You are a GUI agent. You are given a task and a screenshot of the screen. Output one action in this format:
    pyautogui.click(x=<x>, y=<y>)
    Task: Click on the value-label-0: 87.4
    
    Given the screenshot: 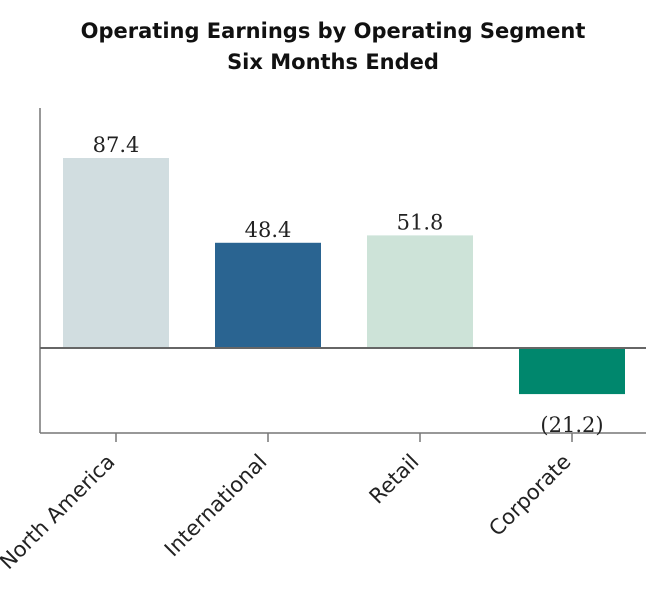 What is the action you would take?
    pyautogui.click(x=116, y=145)
    